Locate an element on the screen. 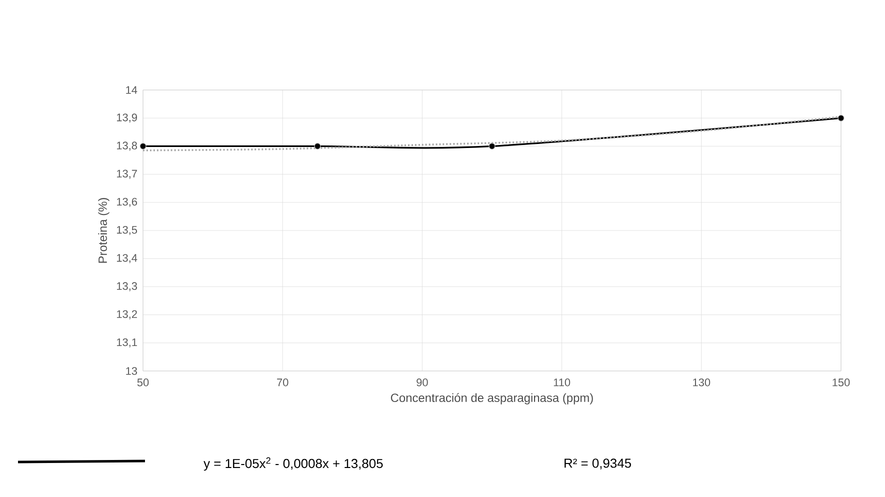 This screenshot has width=885, height=497. y-tick-label: 13,9 is located at coordinates (126, 118).